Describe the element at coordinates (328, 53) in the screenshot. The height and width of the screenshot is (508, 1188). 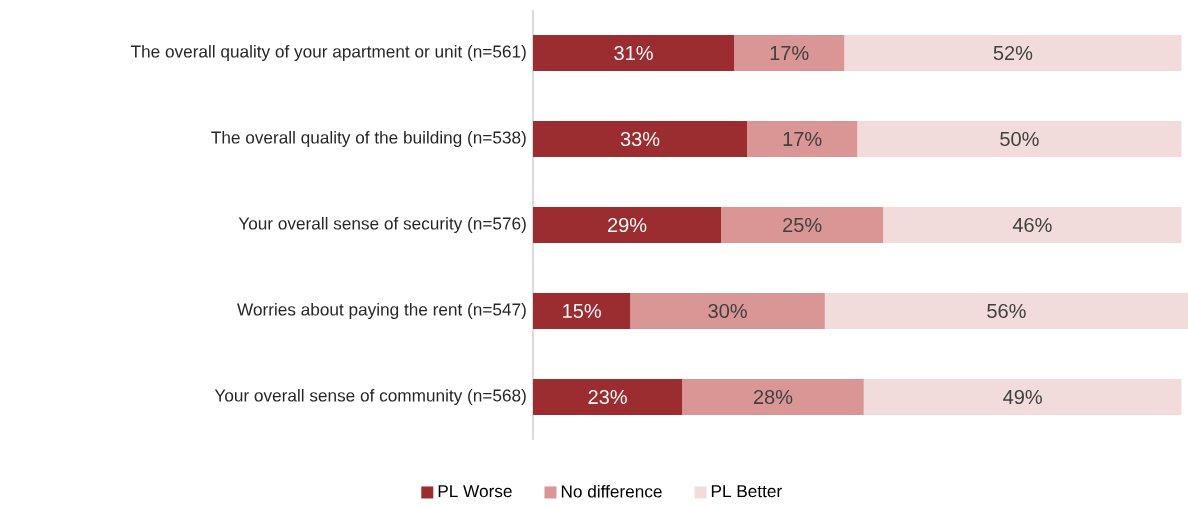
I see `y-tick-label: The overall quality of your apartment or unit (n=561)` at that location.